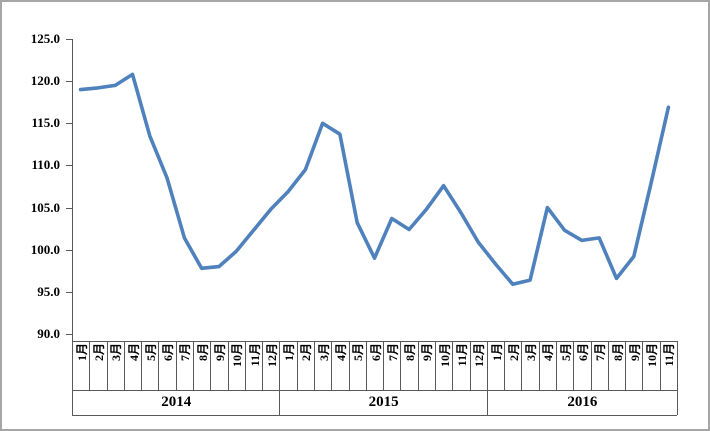 This screenshot has width=710, height=431. Describe the element at coordinates (48, 291) in the screenshot. I see `y-tick-label: 95.0` at that location.